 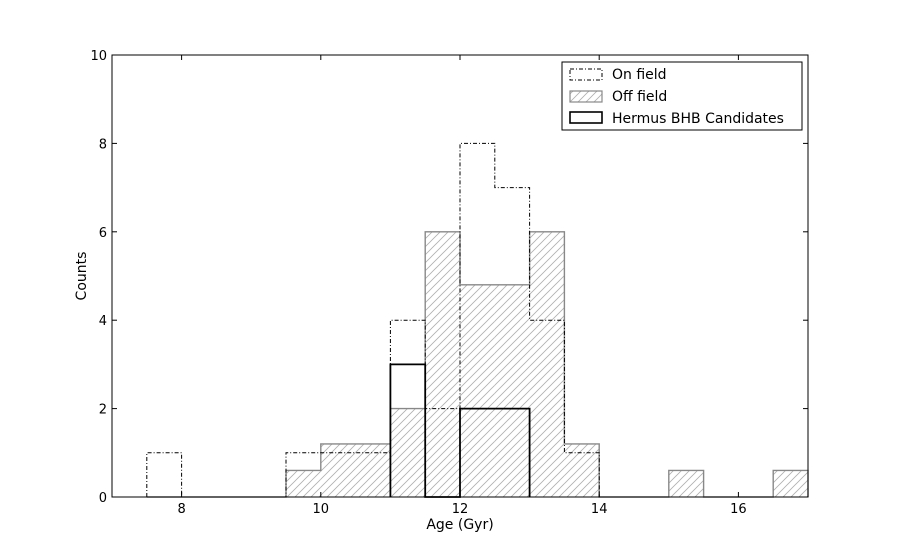 I want to click on legend: On field Off field Hermus BHB Candidates, so click(x=682, y=96).